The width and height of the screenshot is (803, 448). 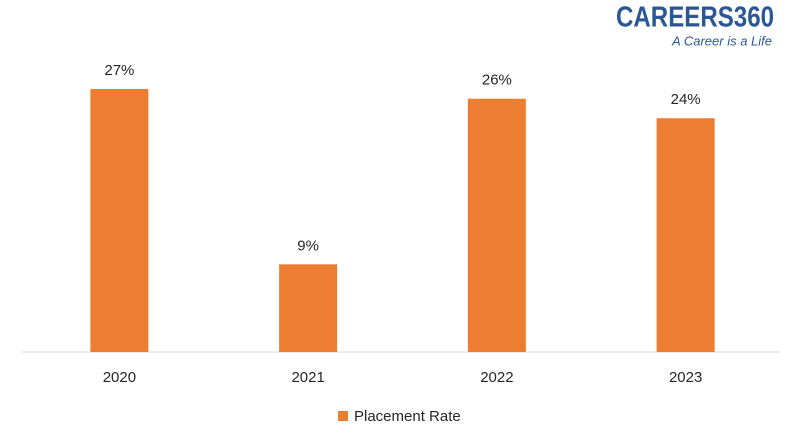 What do you see at coordinates (308, 245) in the screenshot?
I see `data-label: 9%` at bounding box center [308, 245].